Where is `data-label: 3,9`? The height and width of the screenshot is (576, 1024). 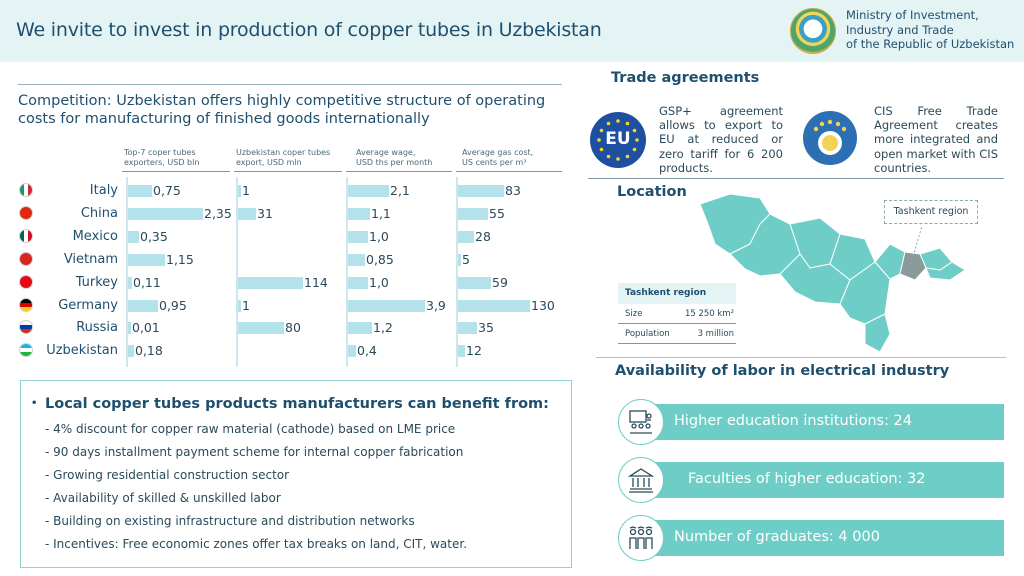 data-label: 3,9 is located at coordinates (436, 305).